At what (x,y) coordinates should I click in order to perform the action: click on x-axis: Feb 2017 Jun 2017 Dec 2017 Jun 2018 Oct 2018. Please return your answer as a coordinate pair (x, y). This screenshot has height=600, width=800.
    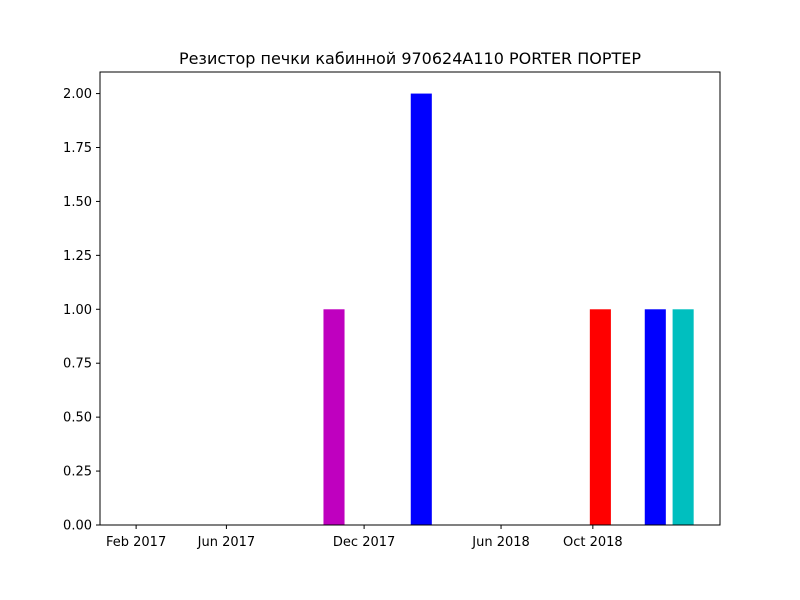
    Looking at the image, I should click on (364, 537).